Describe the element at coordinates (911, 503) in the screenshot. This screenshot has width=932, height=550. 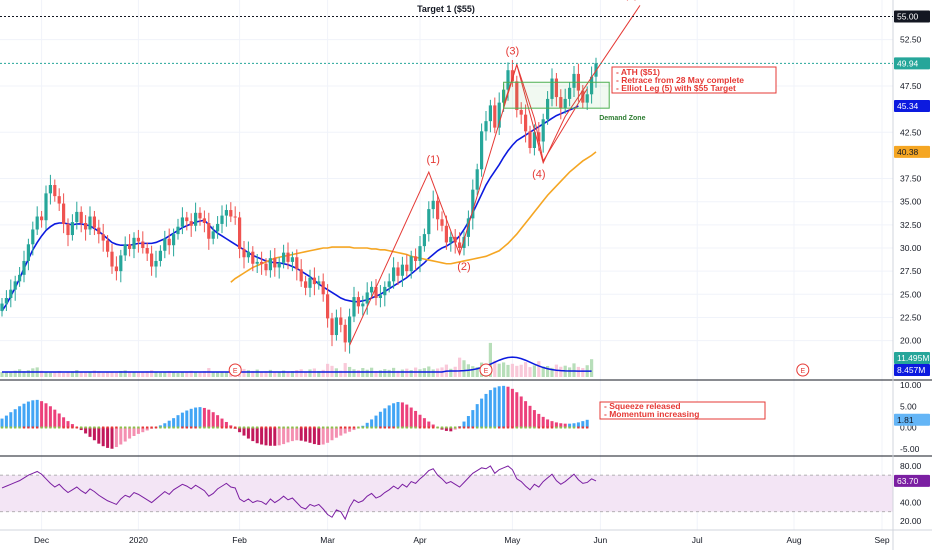
I see `rsi-tick: 40.00` at that location.